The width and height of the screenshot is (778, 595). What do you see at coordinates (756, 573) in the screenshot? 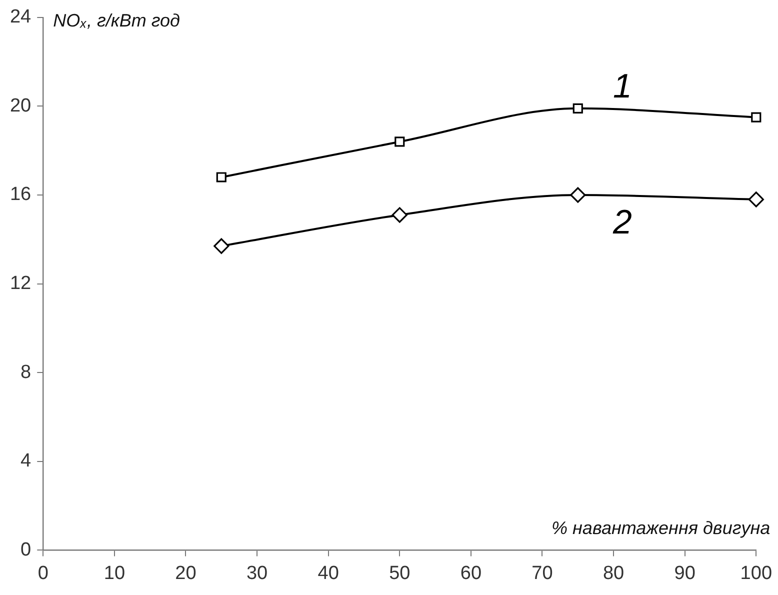
I see `x-tick-label: 100` at bounding box center [756, 573].